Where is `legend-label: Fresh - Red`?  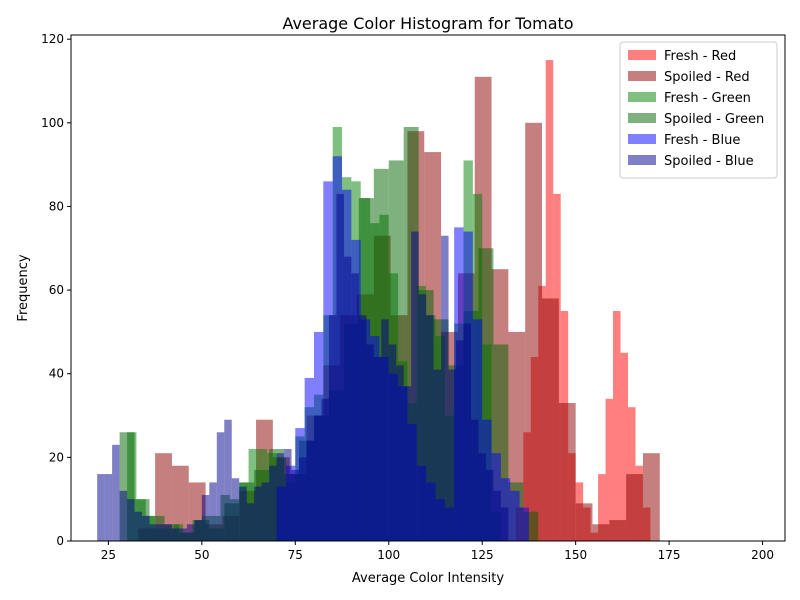 legend-label: Fresh - Red is located at coordinates (700, 56).